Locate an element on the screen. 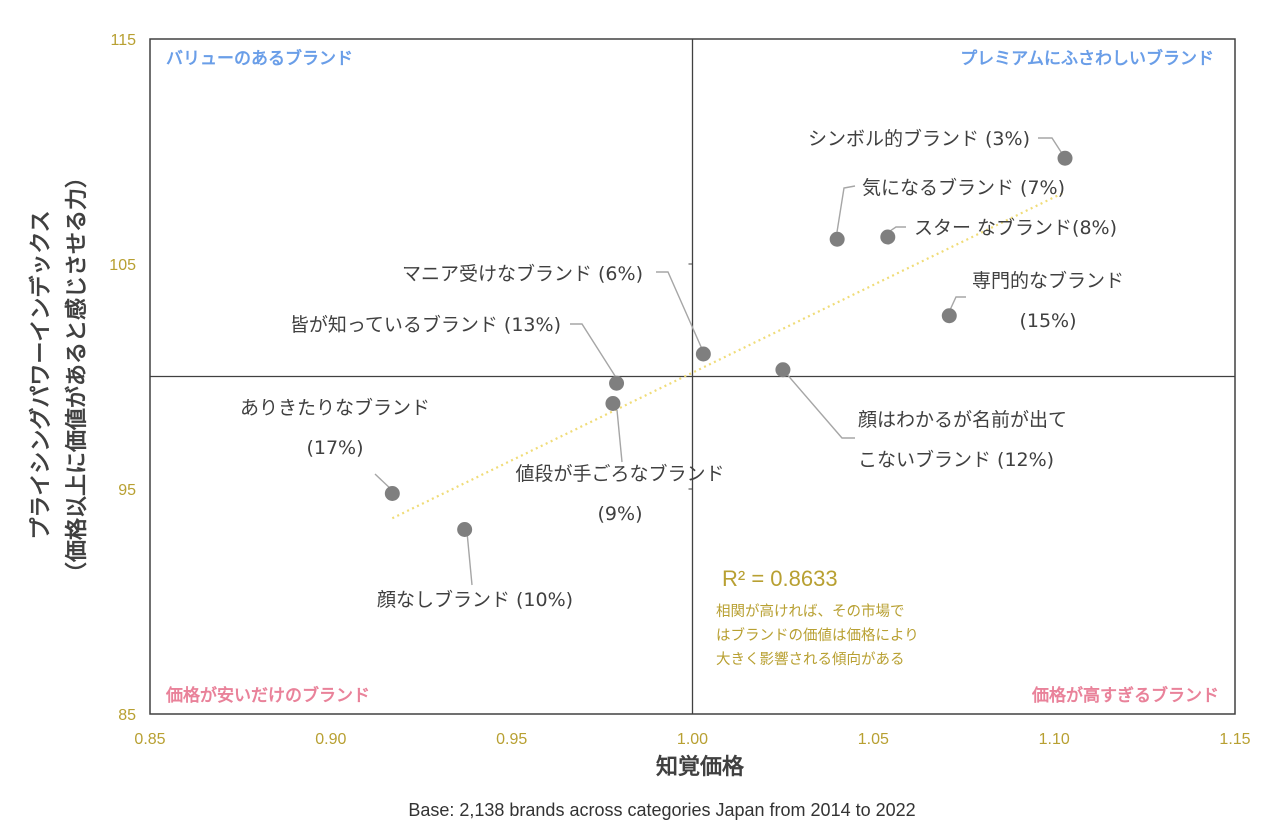  quadrant-label-bottom-right: 価格が高すぎるブランド is located at coordinates (1125, 695).